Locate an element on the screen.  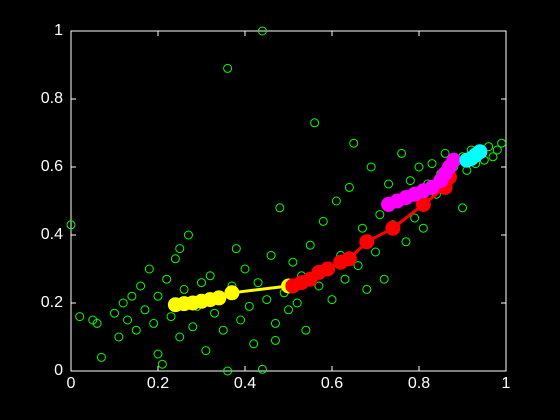
x-tick-label: 0.8 is located at coordinates (419, 383).